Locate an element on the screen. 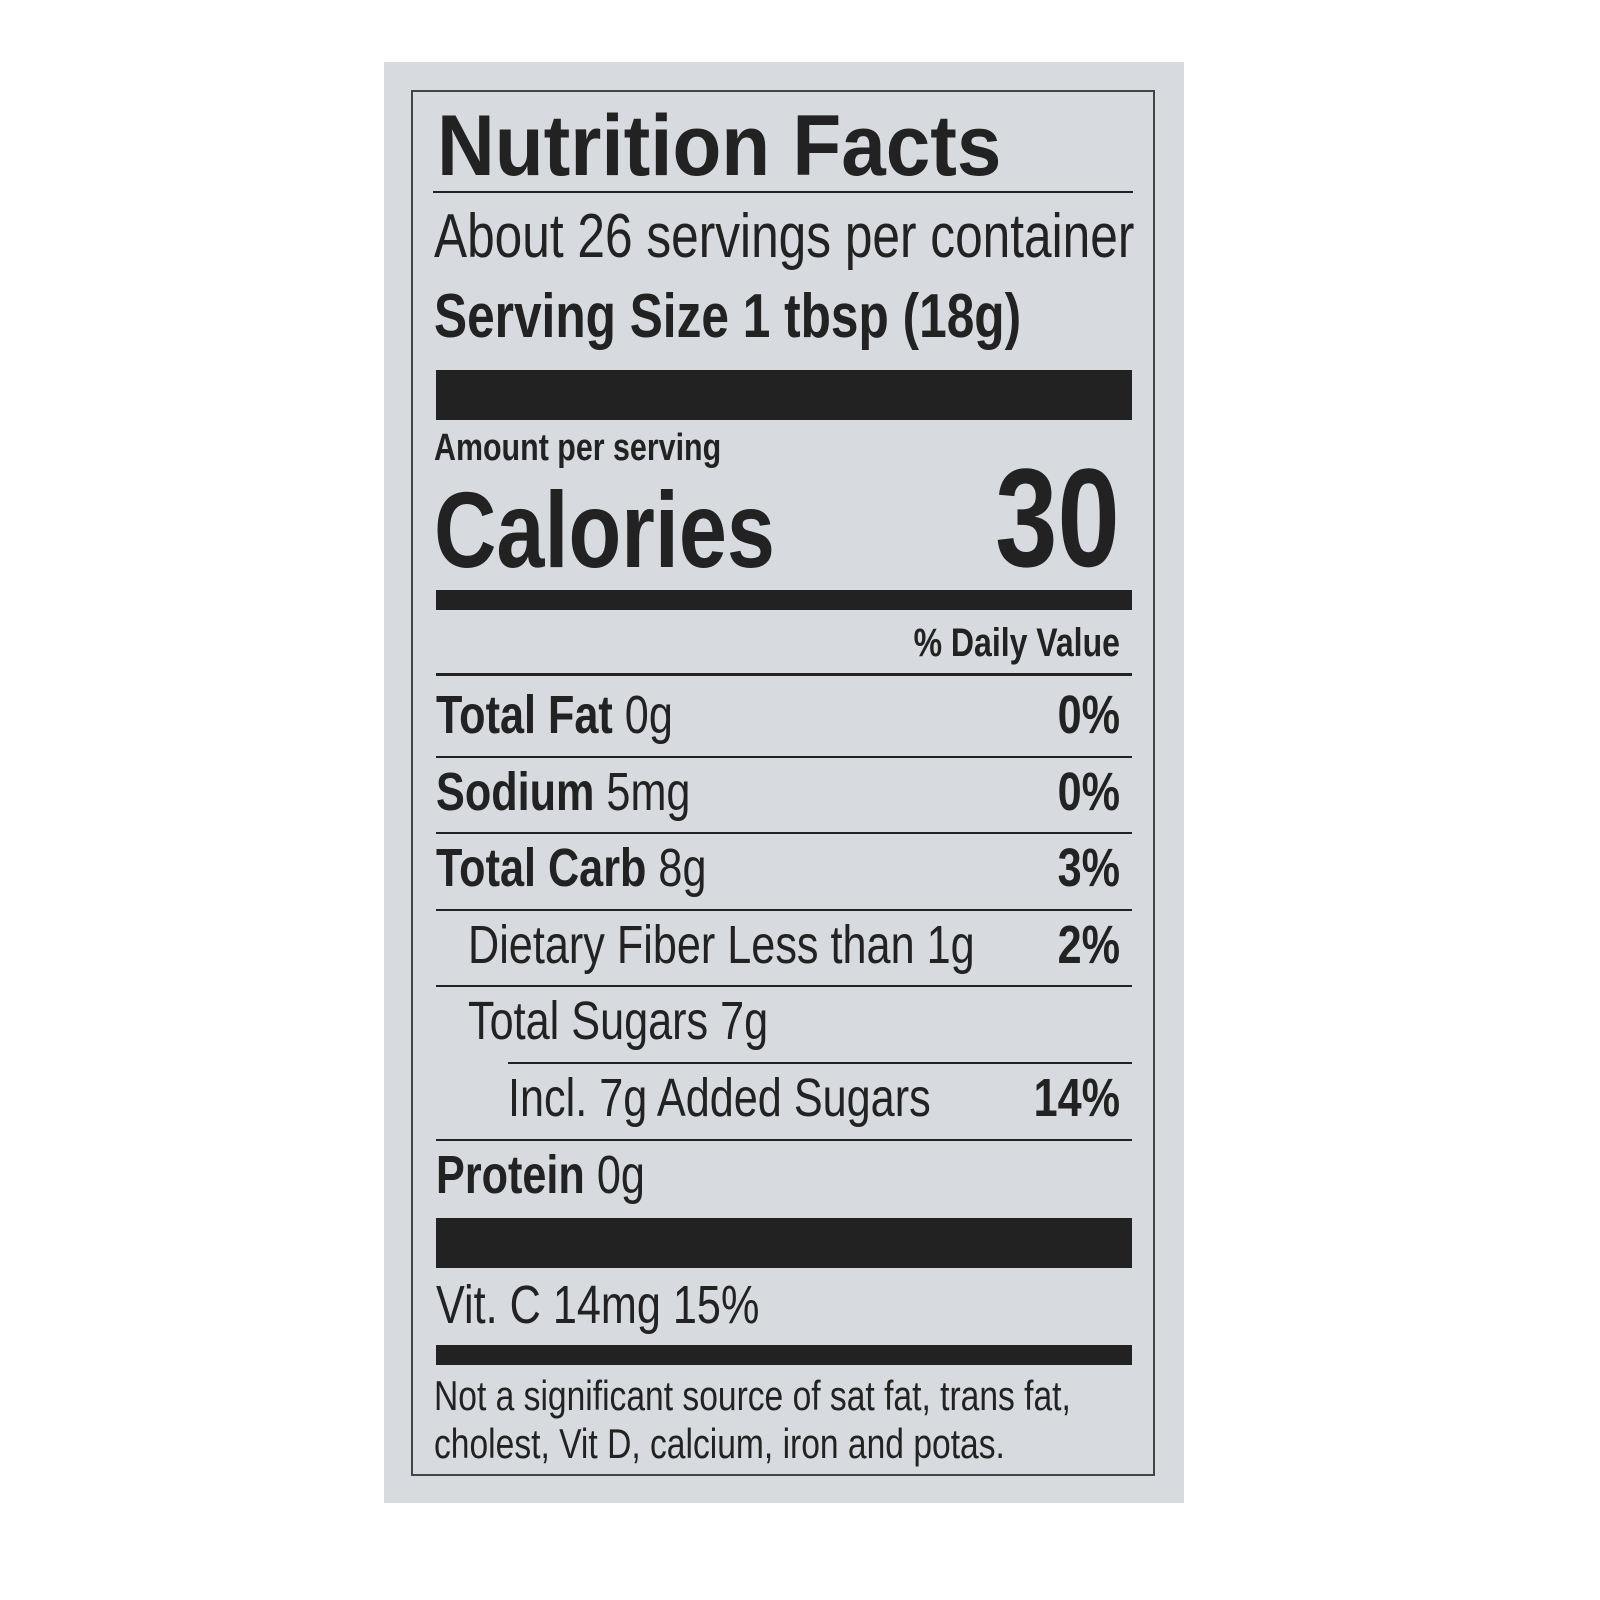 The image size is (1600, 1600). serving-size-label: Serving Size is located at coordinates (581, 316).